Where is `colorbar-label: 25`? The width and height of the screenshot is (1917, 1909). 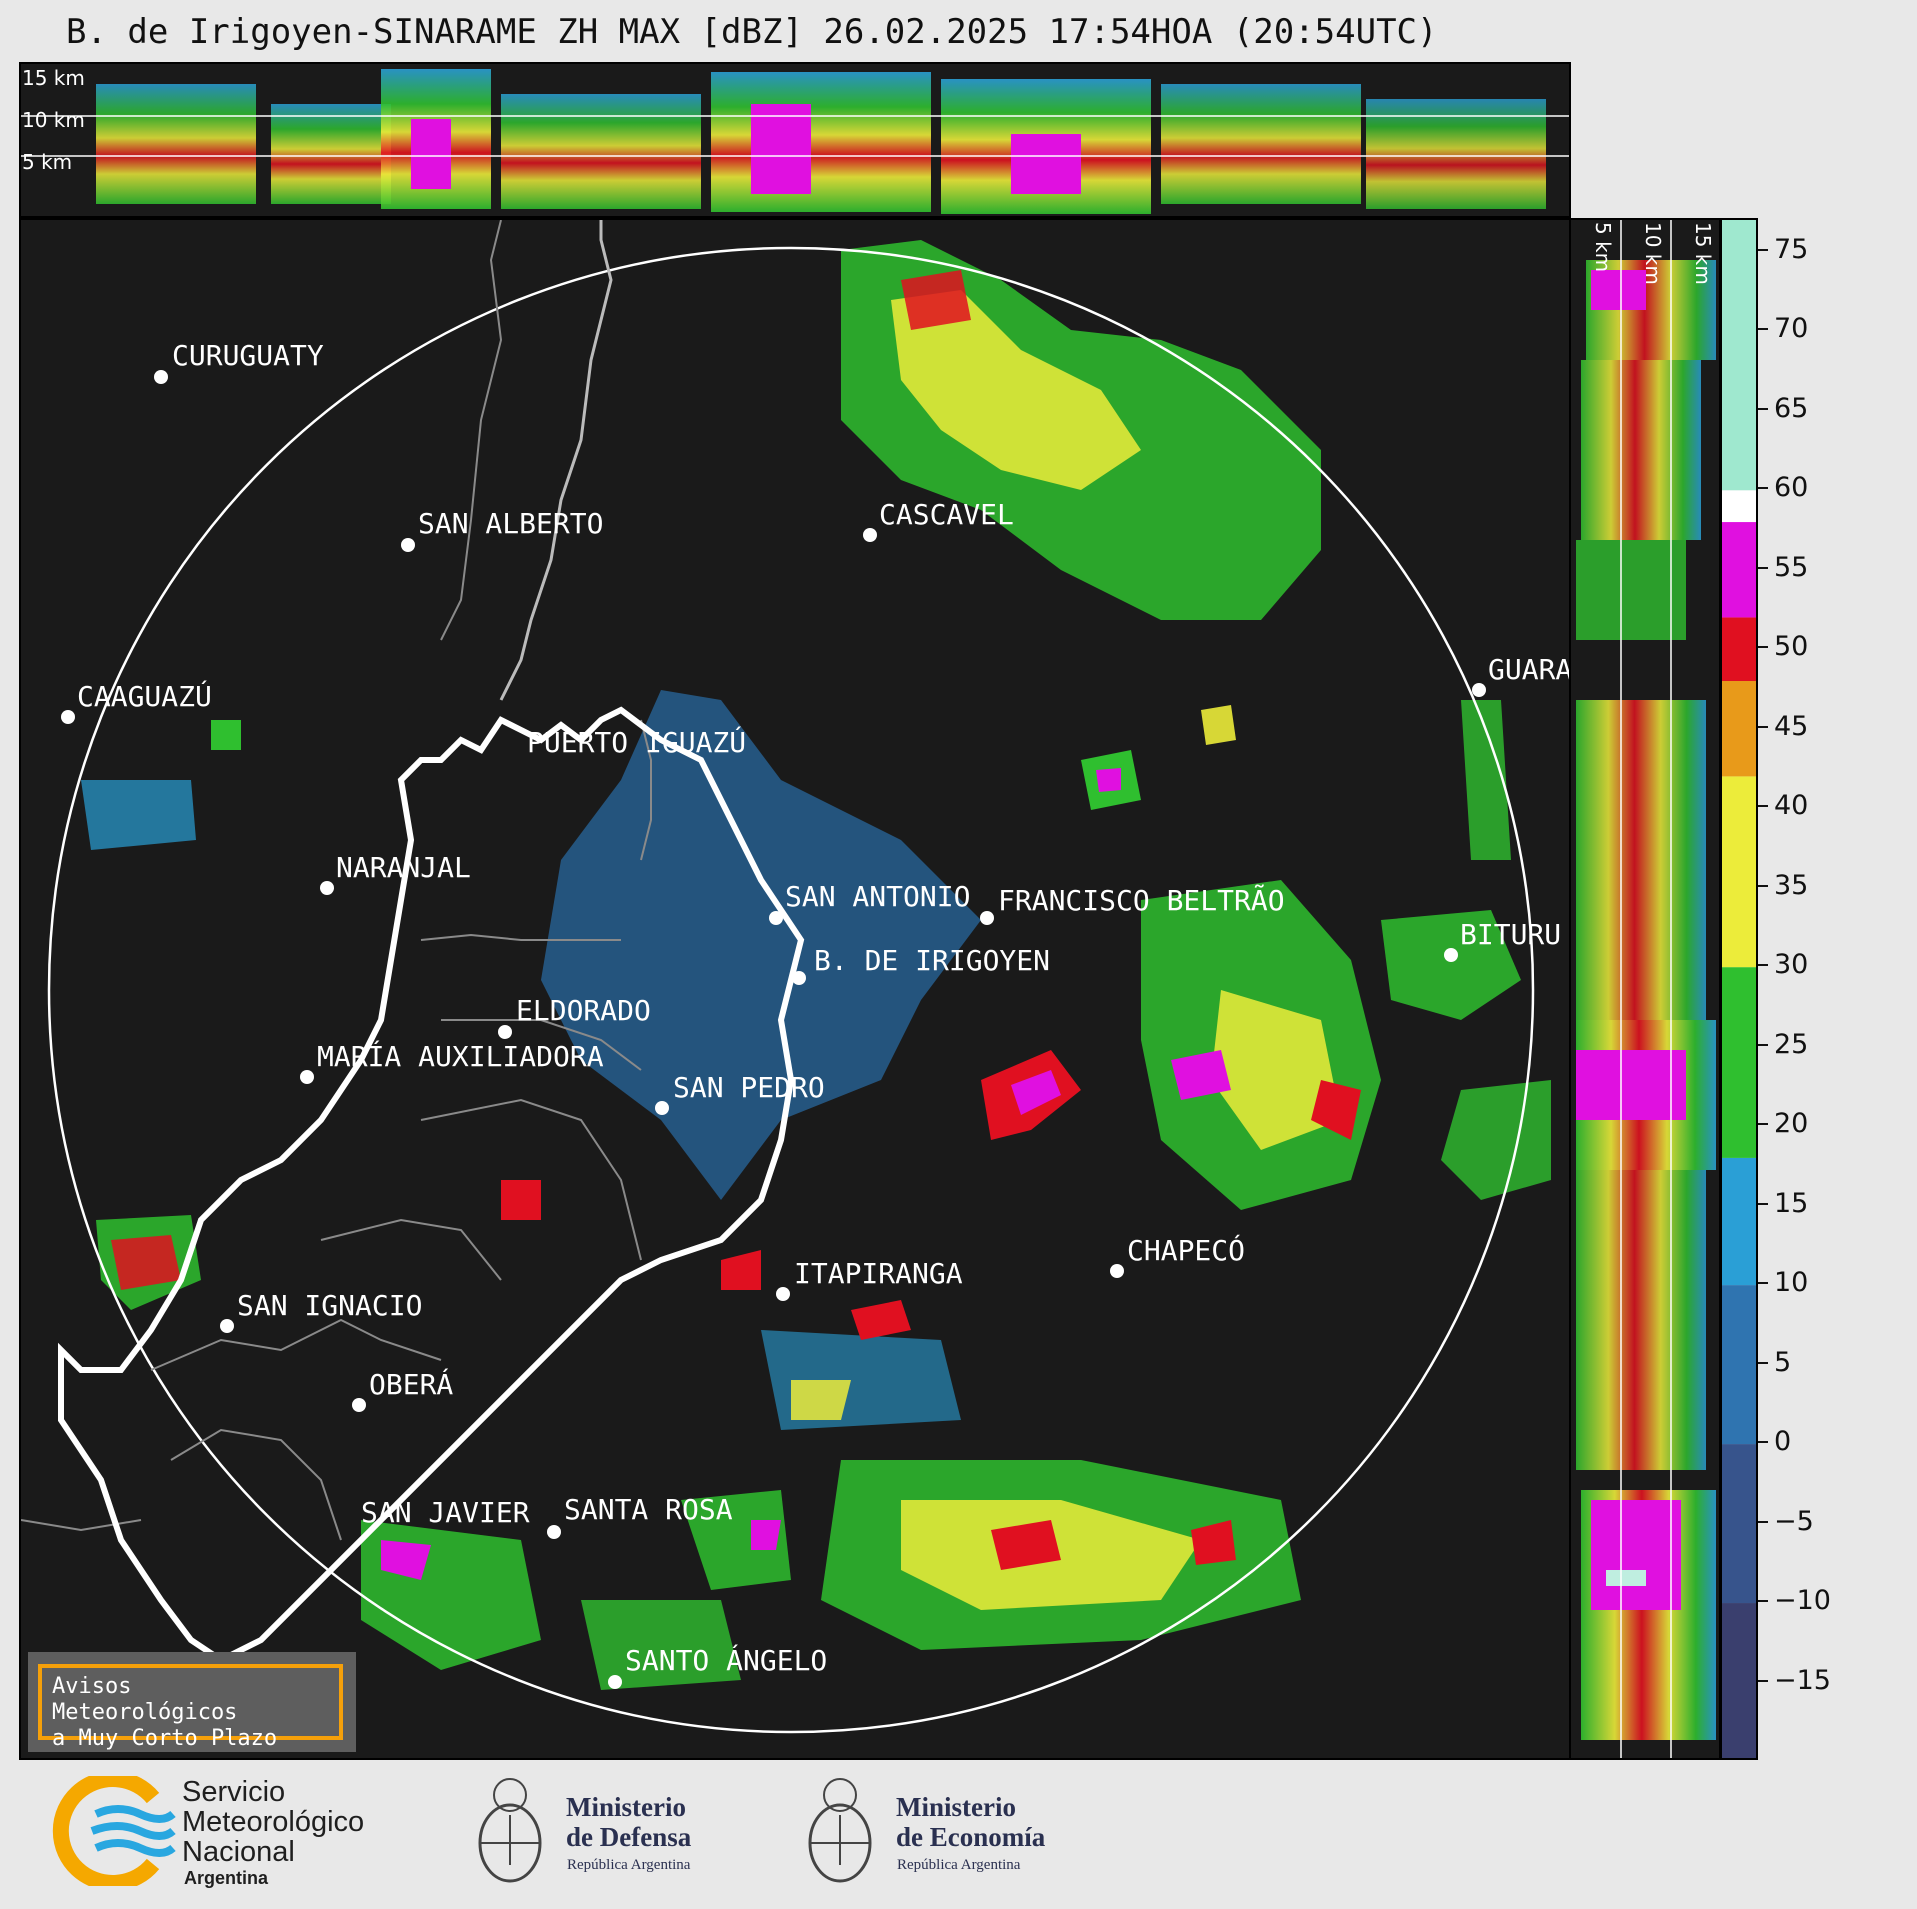
colorbar-label: 25 is located at coordinates (1791, 1044).